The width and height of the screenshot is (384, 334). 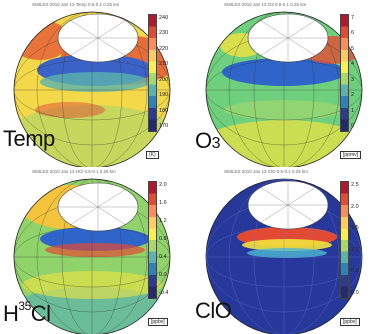 What do you see at coordinates (213, 310) in the screenshot?
I see `panel-label: ClO` at bounding box center [213, 310].